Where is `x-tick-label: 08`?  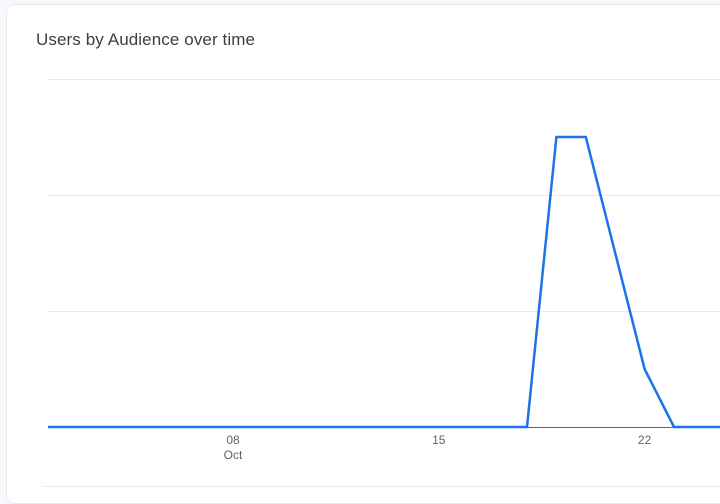
x-tick-label: 08 is located at coordinates (233, 440).